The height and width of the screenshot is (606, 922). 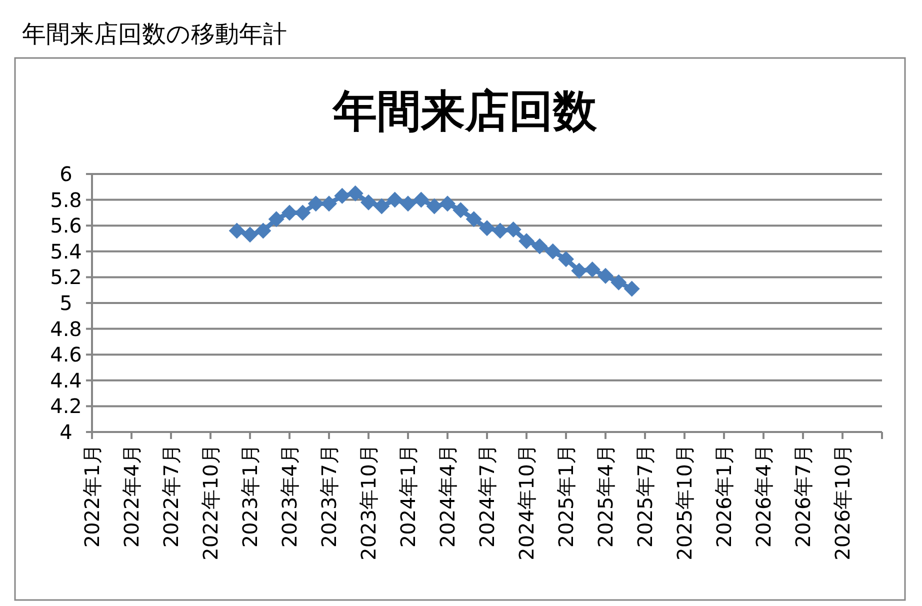 I want to click on x-tick-label: 2022年10月, so click(x=210, y=502).